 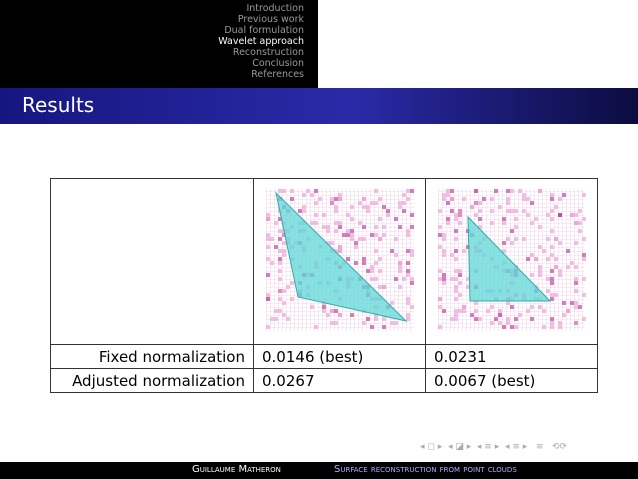 I want to click on nav-item: Wavelet approach, so click(x=261, y=41).